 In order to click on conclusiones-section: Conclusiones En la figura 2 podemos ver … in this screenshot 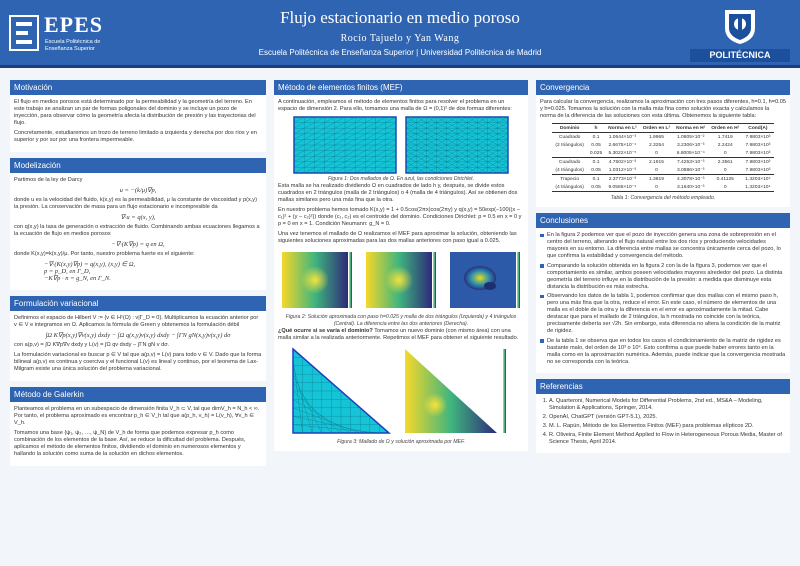, I will do `click(663, 293)`.